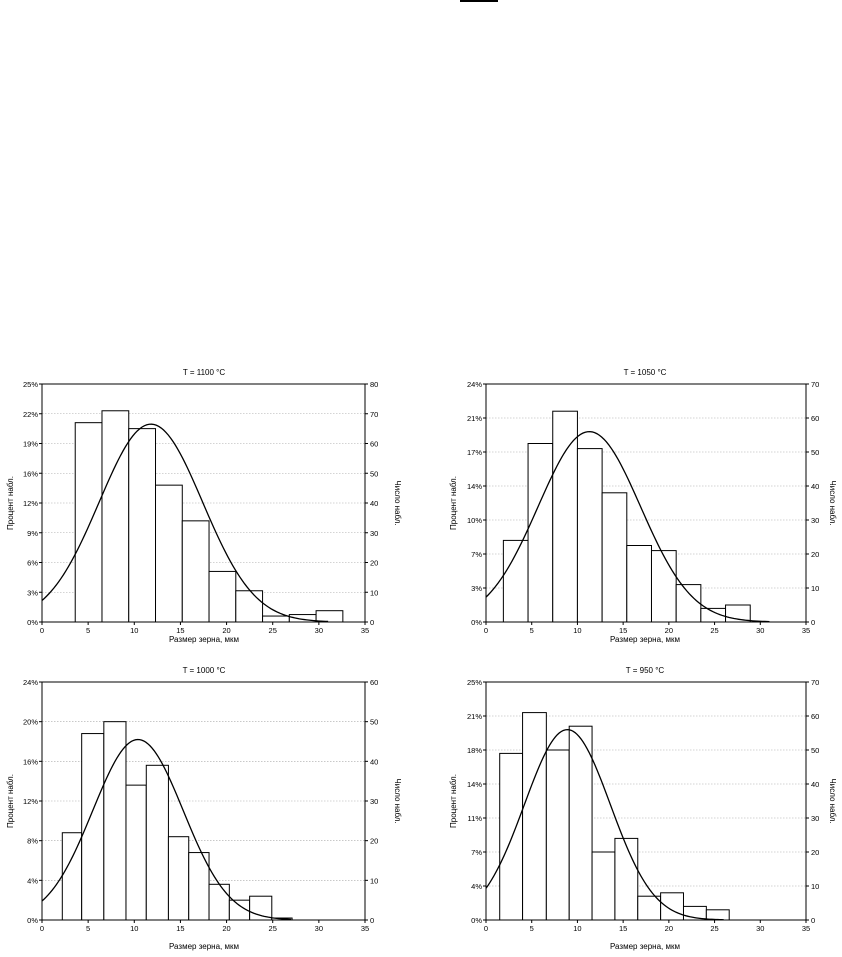 The width and height of the screenshot is (842, 957). Describe the element at coordinates (42, 928) in the screenshot. I see `x-tick-label: 0` at that location.